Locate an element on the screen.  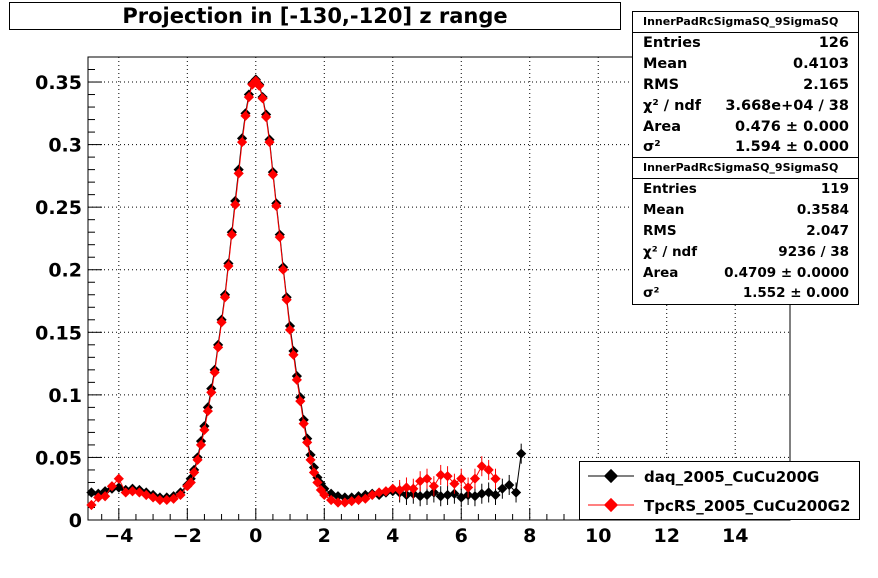
x-tick-label: 0 is located at coordinates (255, 536).